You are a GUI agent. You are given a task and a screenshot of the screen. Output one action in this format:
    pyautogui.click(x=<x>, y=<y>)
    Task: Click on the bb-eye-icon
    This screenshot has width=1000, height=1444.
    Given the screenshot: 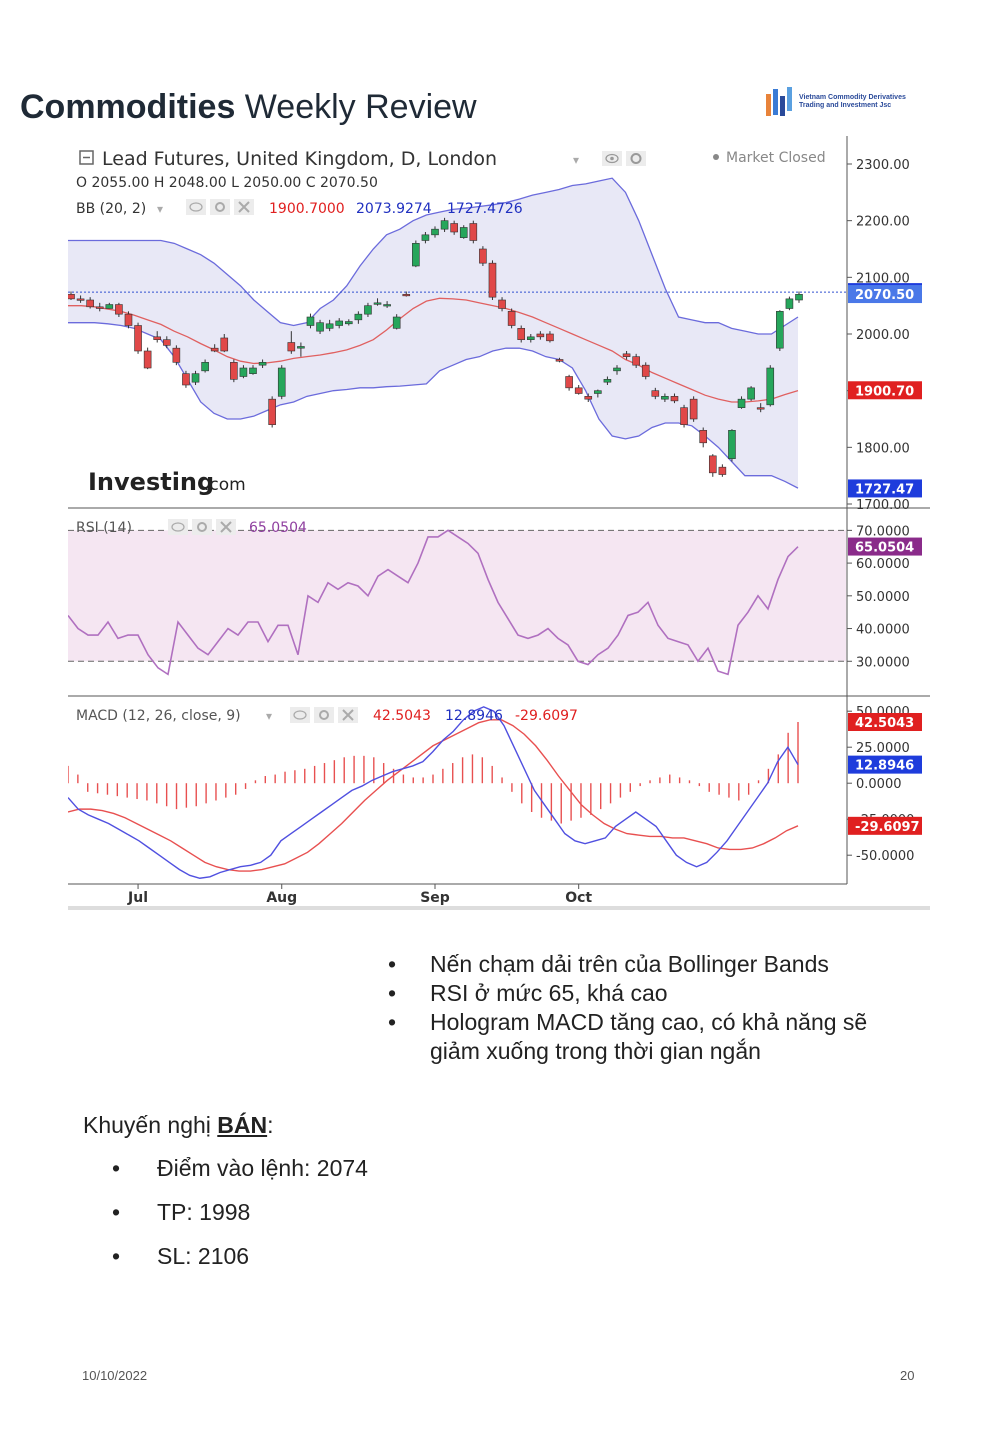 What is the action you would take?
    pyautogui.click(x=196, y=207)
    